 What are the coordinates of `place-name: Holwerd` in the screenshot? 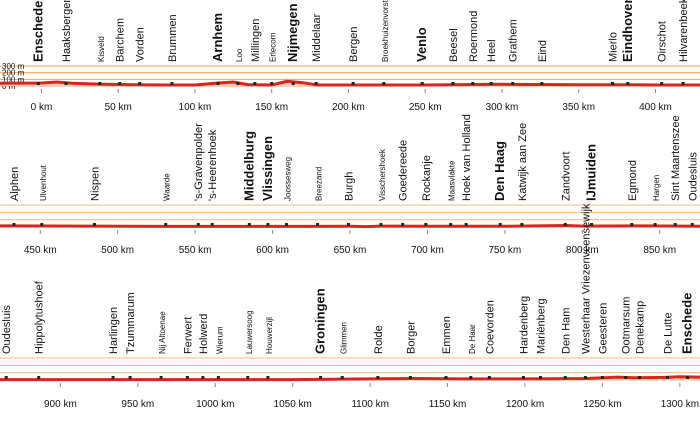 It's located at (204, 334).